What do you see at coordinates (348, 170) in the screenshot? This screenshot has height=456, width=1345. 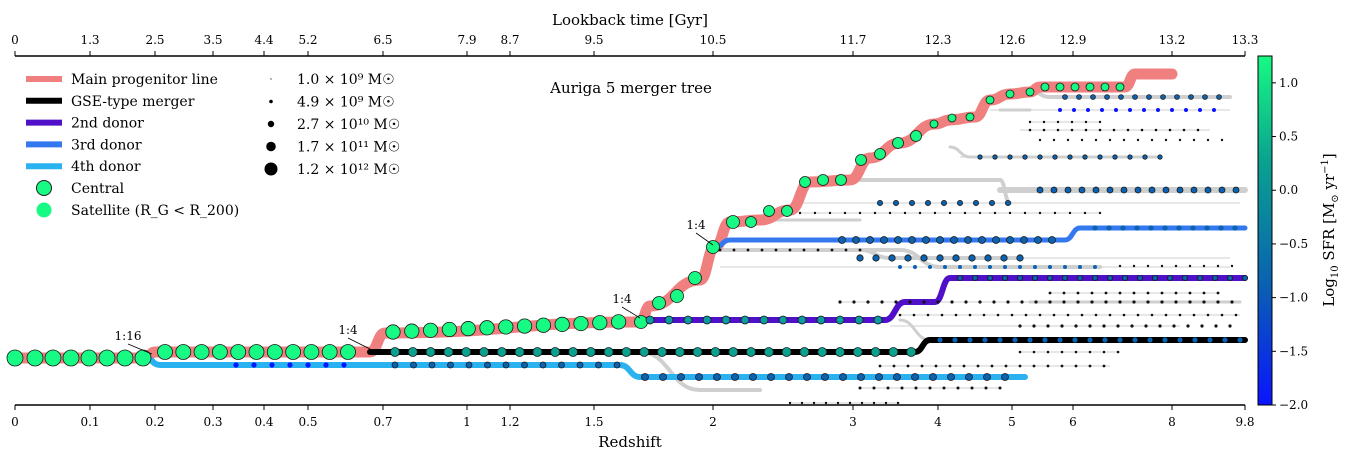 I see `legend-label: 1.2 × 10¹² M☉` at bounding box center [348, 170].